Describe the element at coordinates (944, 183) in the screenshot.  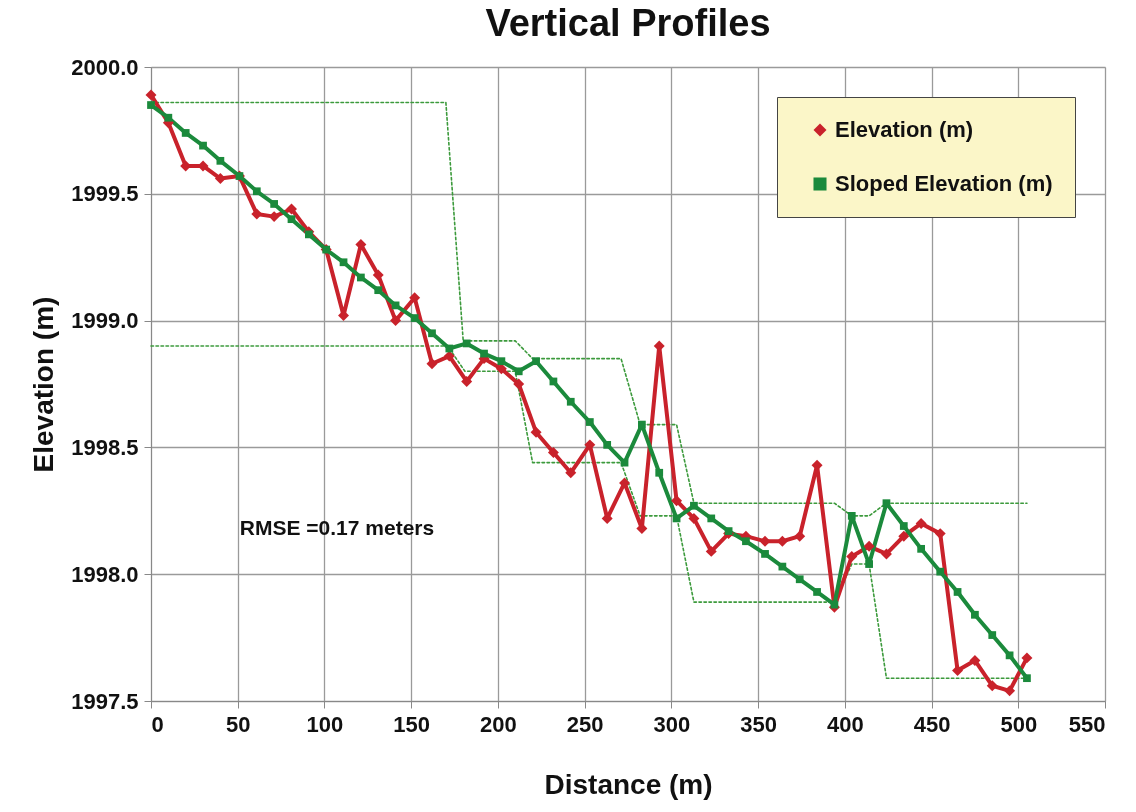
I see `legend-label: Sloped Elevation (m)` at that location.